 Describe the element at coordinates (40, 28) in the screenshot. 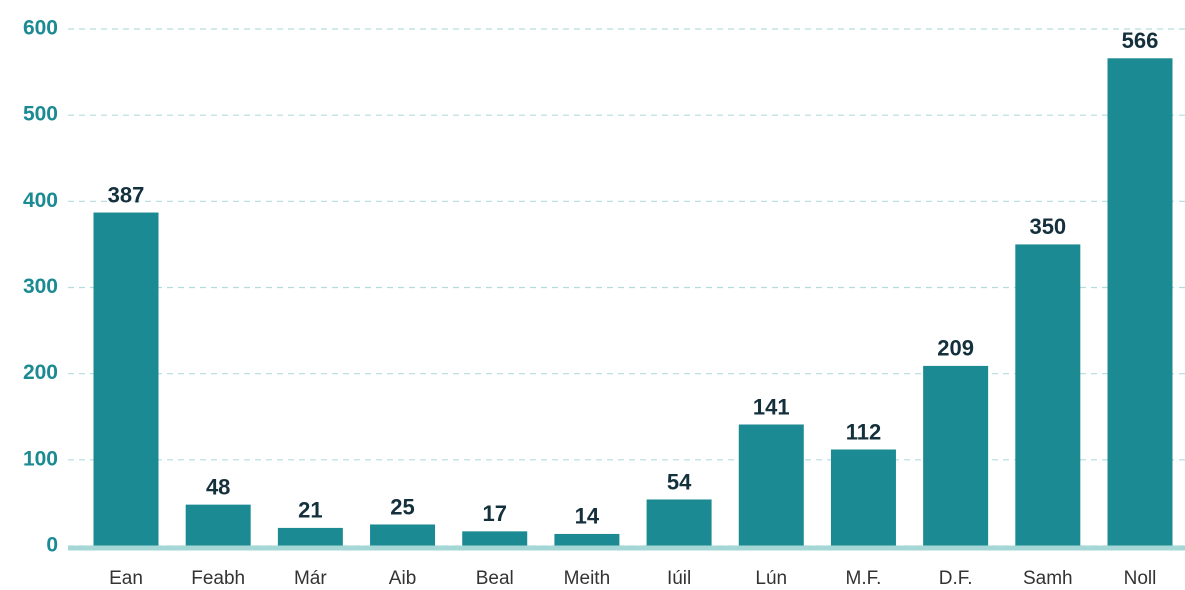

I see `y-tick-label: 600` at that location.